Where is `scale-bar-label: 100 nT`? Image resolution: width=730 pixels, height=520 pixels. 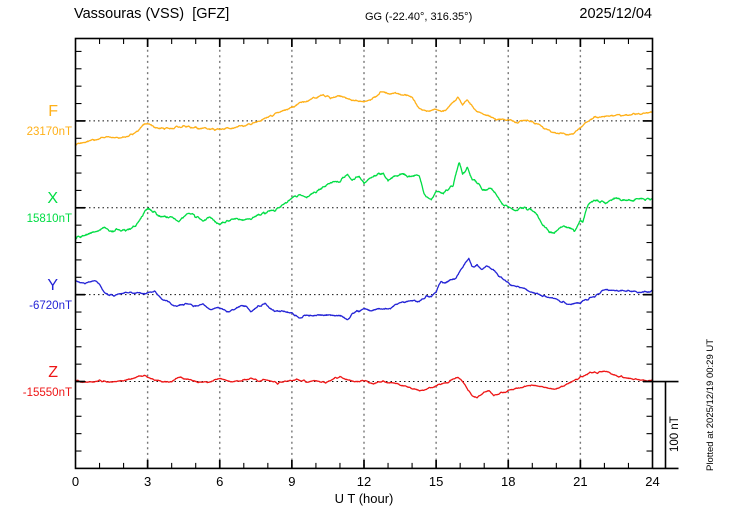
scale-bar-label: 100 nT is located at coordinates (675, 434).